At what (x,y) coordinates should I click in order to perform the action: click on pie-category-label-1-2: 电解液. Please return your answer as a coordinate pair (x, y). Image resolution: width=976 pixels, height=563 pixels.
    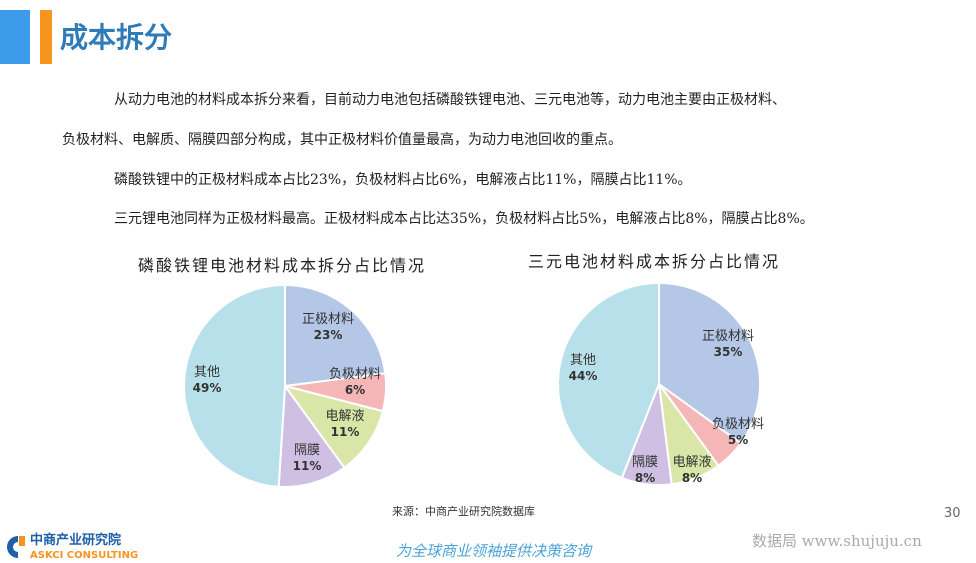
    Looking at the image, I should click on (691, 462).